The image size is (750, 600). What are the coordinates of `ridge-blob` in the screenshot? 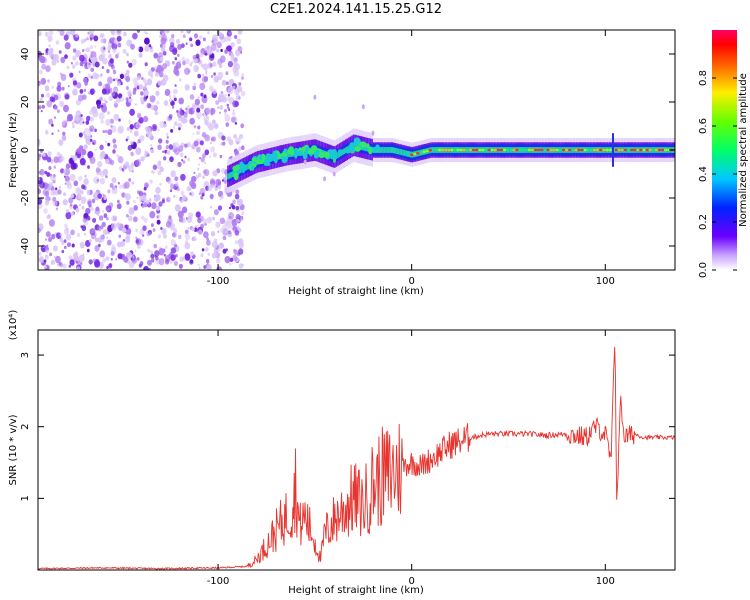 It's located at (268, 156).